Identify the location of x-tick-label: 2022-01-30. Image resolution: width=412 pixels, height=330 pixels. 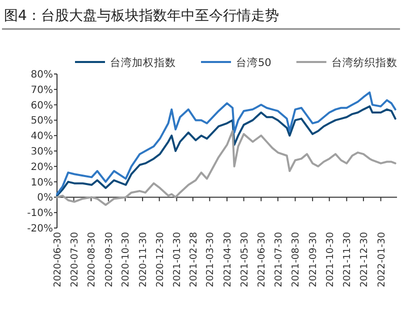
(382, 260).